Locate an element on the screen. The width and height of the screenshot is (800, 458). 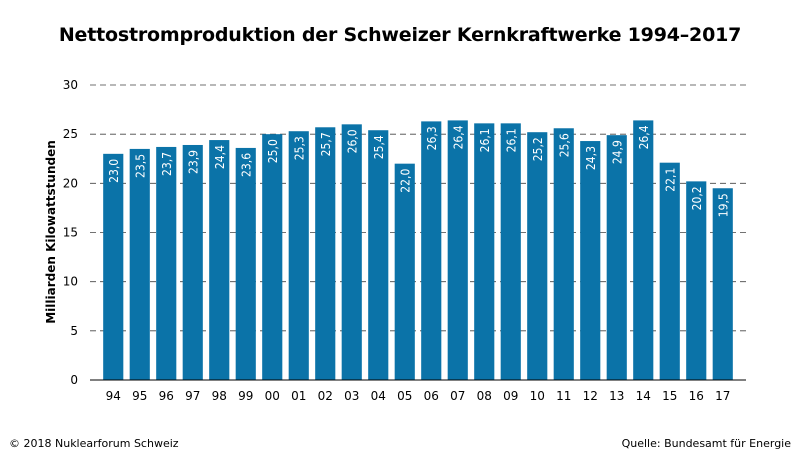
x-tick-label: 94 is located at coordinates (113, 396).